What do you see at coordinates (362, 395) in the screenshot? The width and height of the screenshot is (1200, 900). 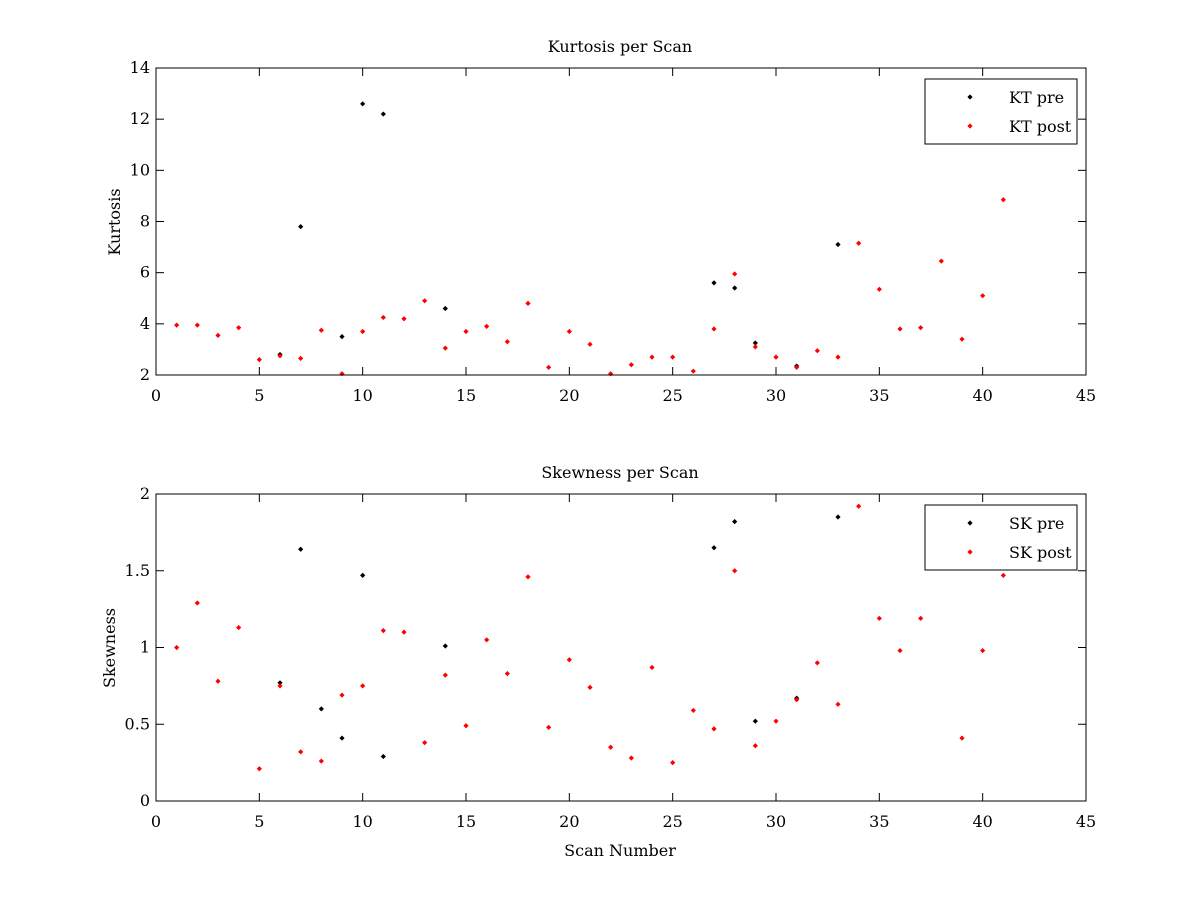 I see `kurtosis-x-tick-label: 10` at bounding box center [362, 395].